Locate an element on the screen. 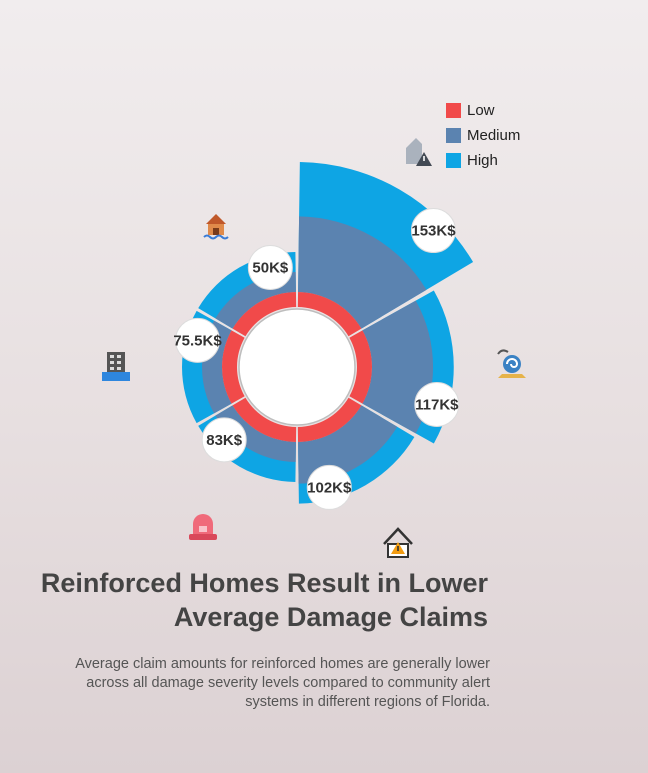 The height and width of the screenshot is (773, 648). legend-swatch-medium is located at coordinates (453, 135).